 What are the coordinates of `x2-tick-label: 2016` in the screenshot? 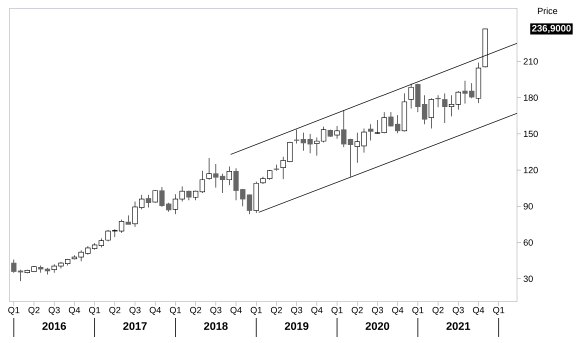 It's located at (54, 326).